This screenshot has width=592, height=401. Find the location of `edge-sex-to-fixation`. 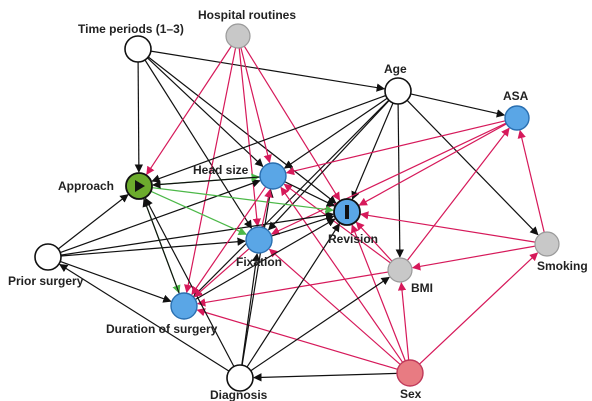

edge-sex-to-fixation is located at coordinates (334, 306).